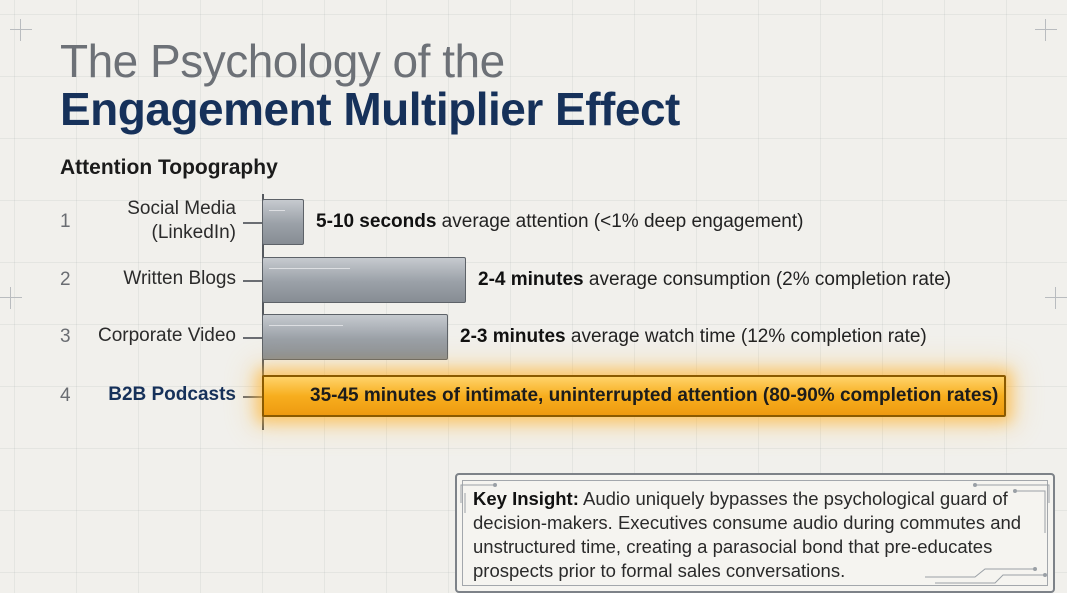  What do you see at coordinates (166, 335) in the screenshot?
I see `category-label-line: Corporate Video` at bounding box center [166, 335].